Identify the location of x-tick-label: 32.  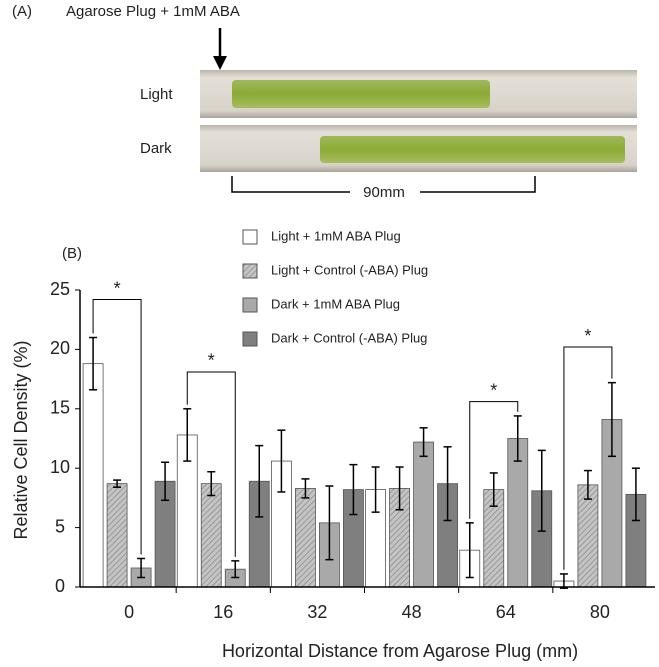
(317, 612).